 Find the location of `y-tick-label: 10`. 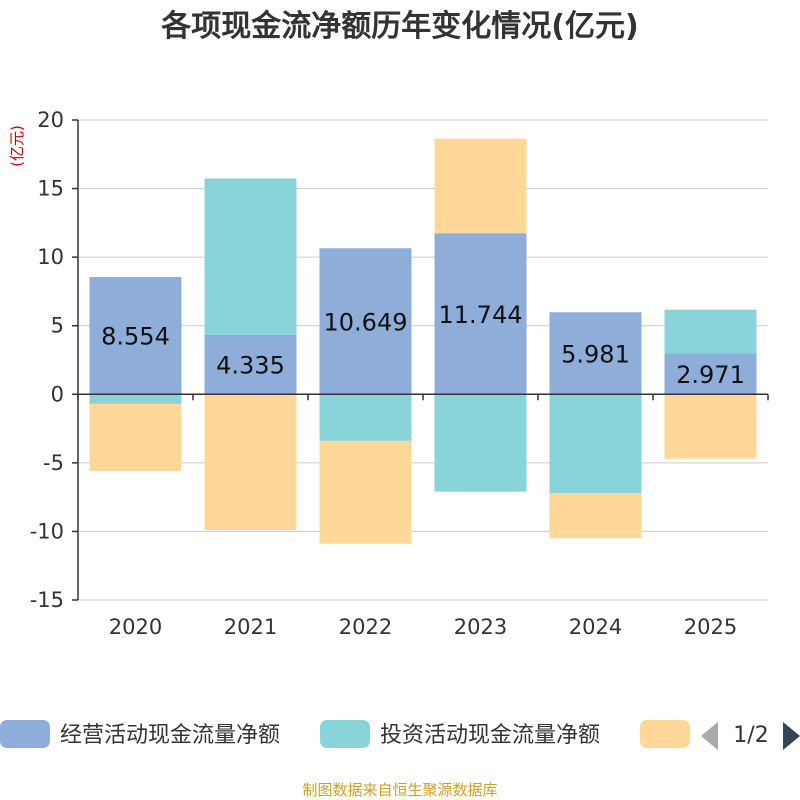

y-tick-label: 10 is located at coordinates (50, 257).